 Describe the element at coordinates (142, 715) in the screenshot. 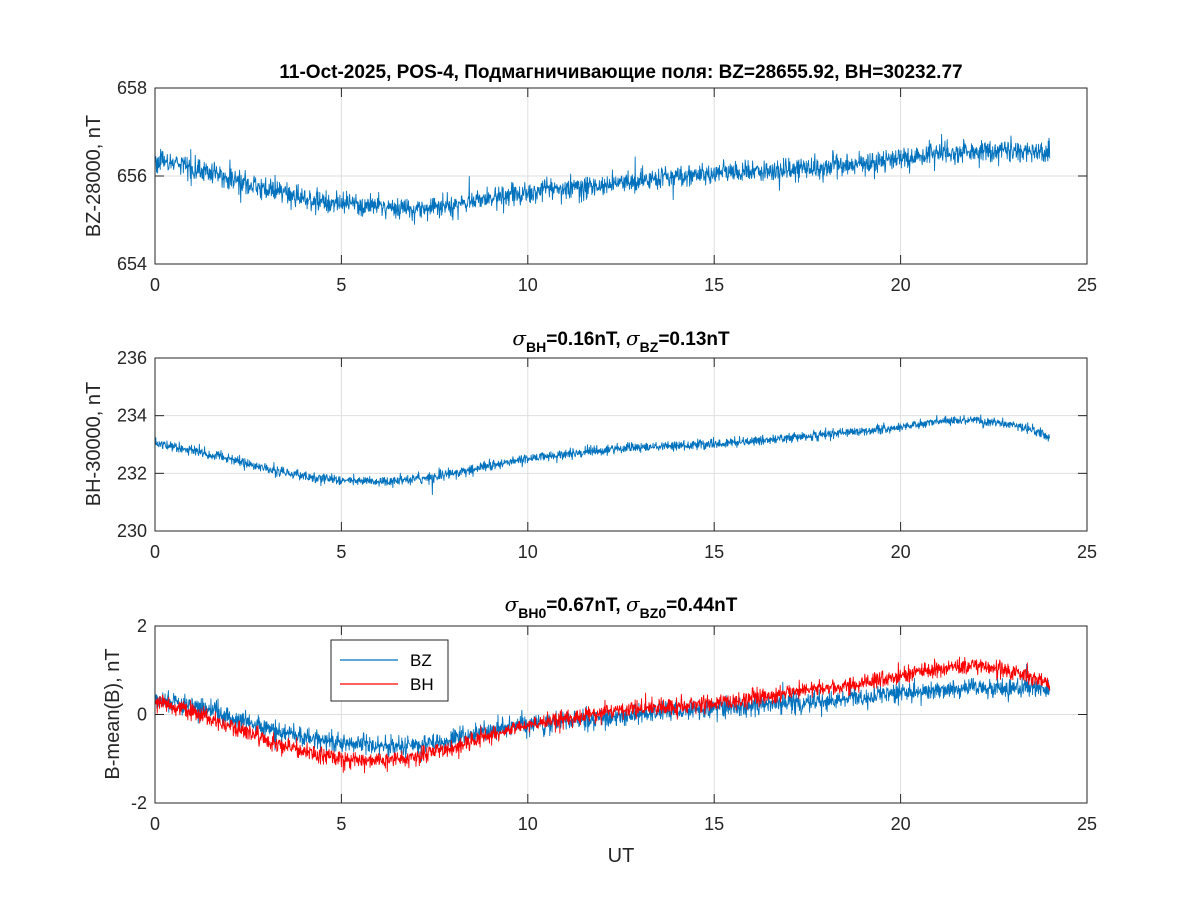

I see `y-tick-label: 0` at that location.